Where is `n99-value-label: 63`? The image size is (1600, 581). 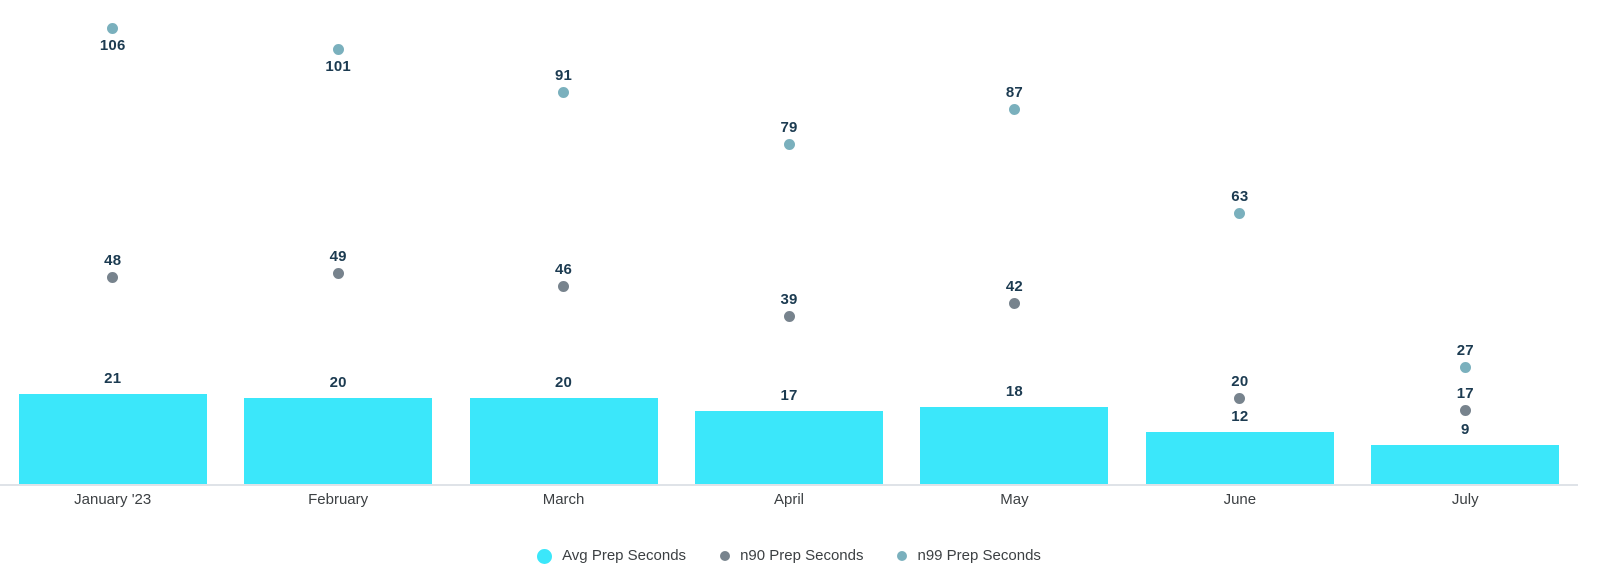
n99-value-label: 63 is located at coordinates (1240, 196).